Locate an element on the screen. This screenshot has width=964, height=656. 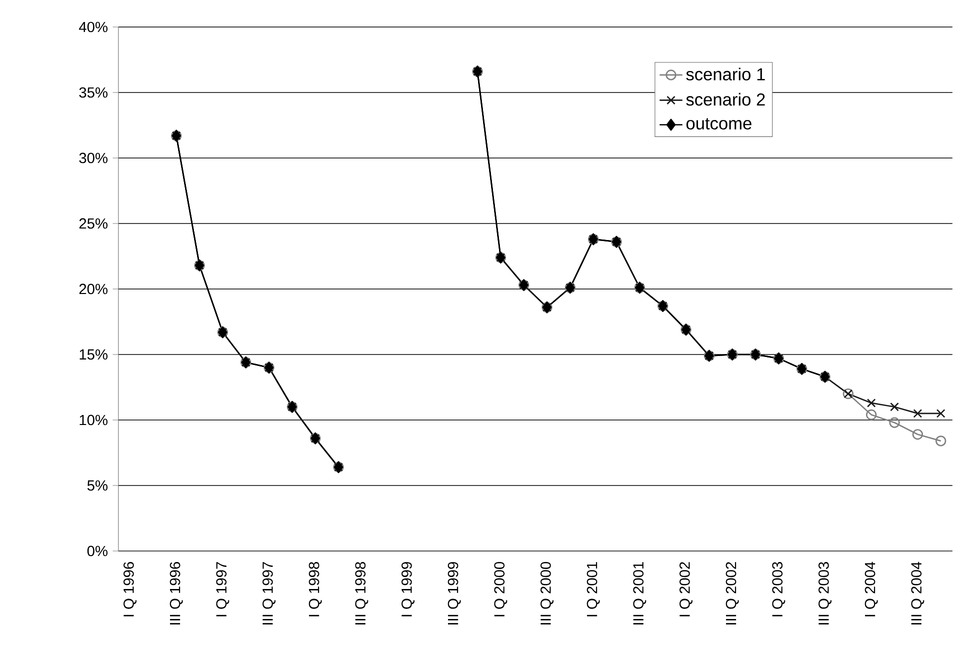
x-tick-label: I Q 1998 is located at coordinates (315, 589).